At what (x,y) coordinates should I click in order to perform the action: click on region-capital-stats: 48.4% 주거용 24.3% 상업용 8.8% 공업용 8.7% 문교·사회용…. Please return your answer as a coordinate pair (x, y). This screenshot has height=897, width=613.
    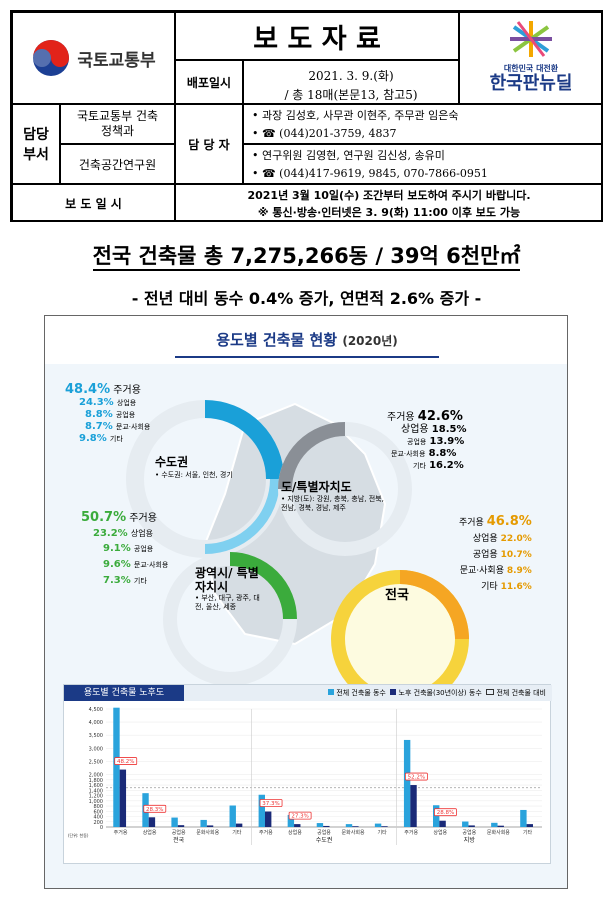
    Looking at the image, I should click on (108, 413).